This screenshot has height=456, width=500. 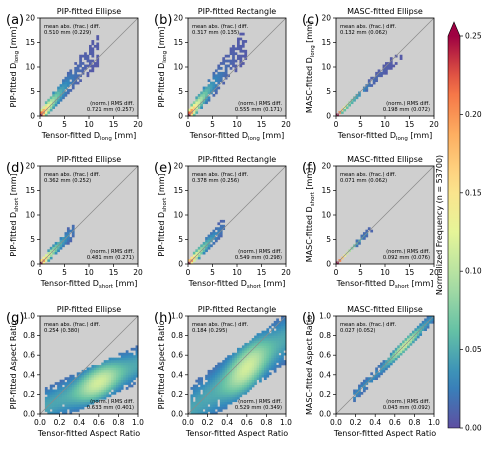 What do you see at coordinates (360, 272) in the screenshot?
I see `x-tick-label: 5` at bounding box center [360, 272].